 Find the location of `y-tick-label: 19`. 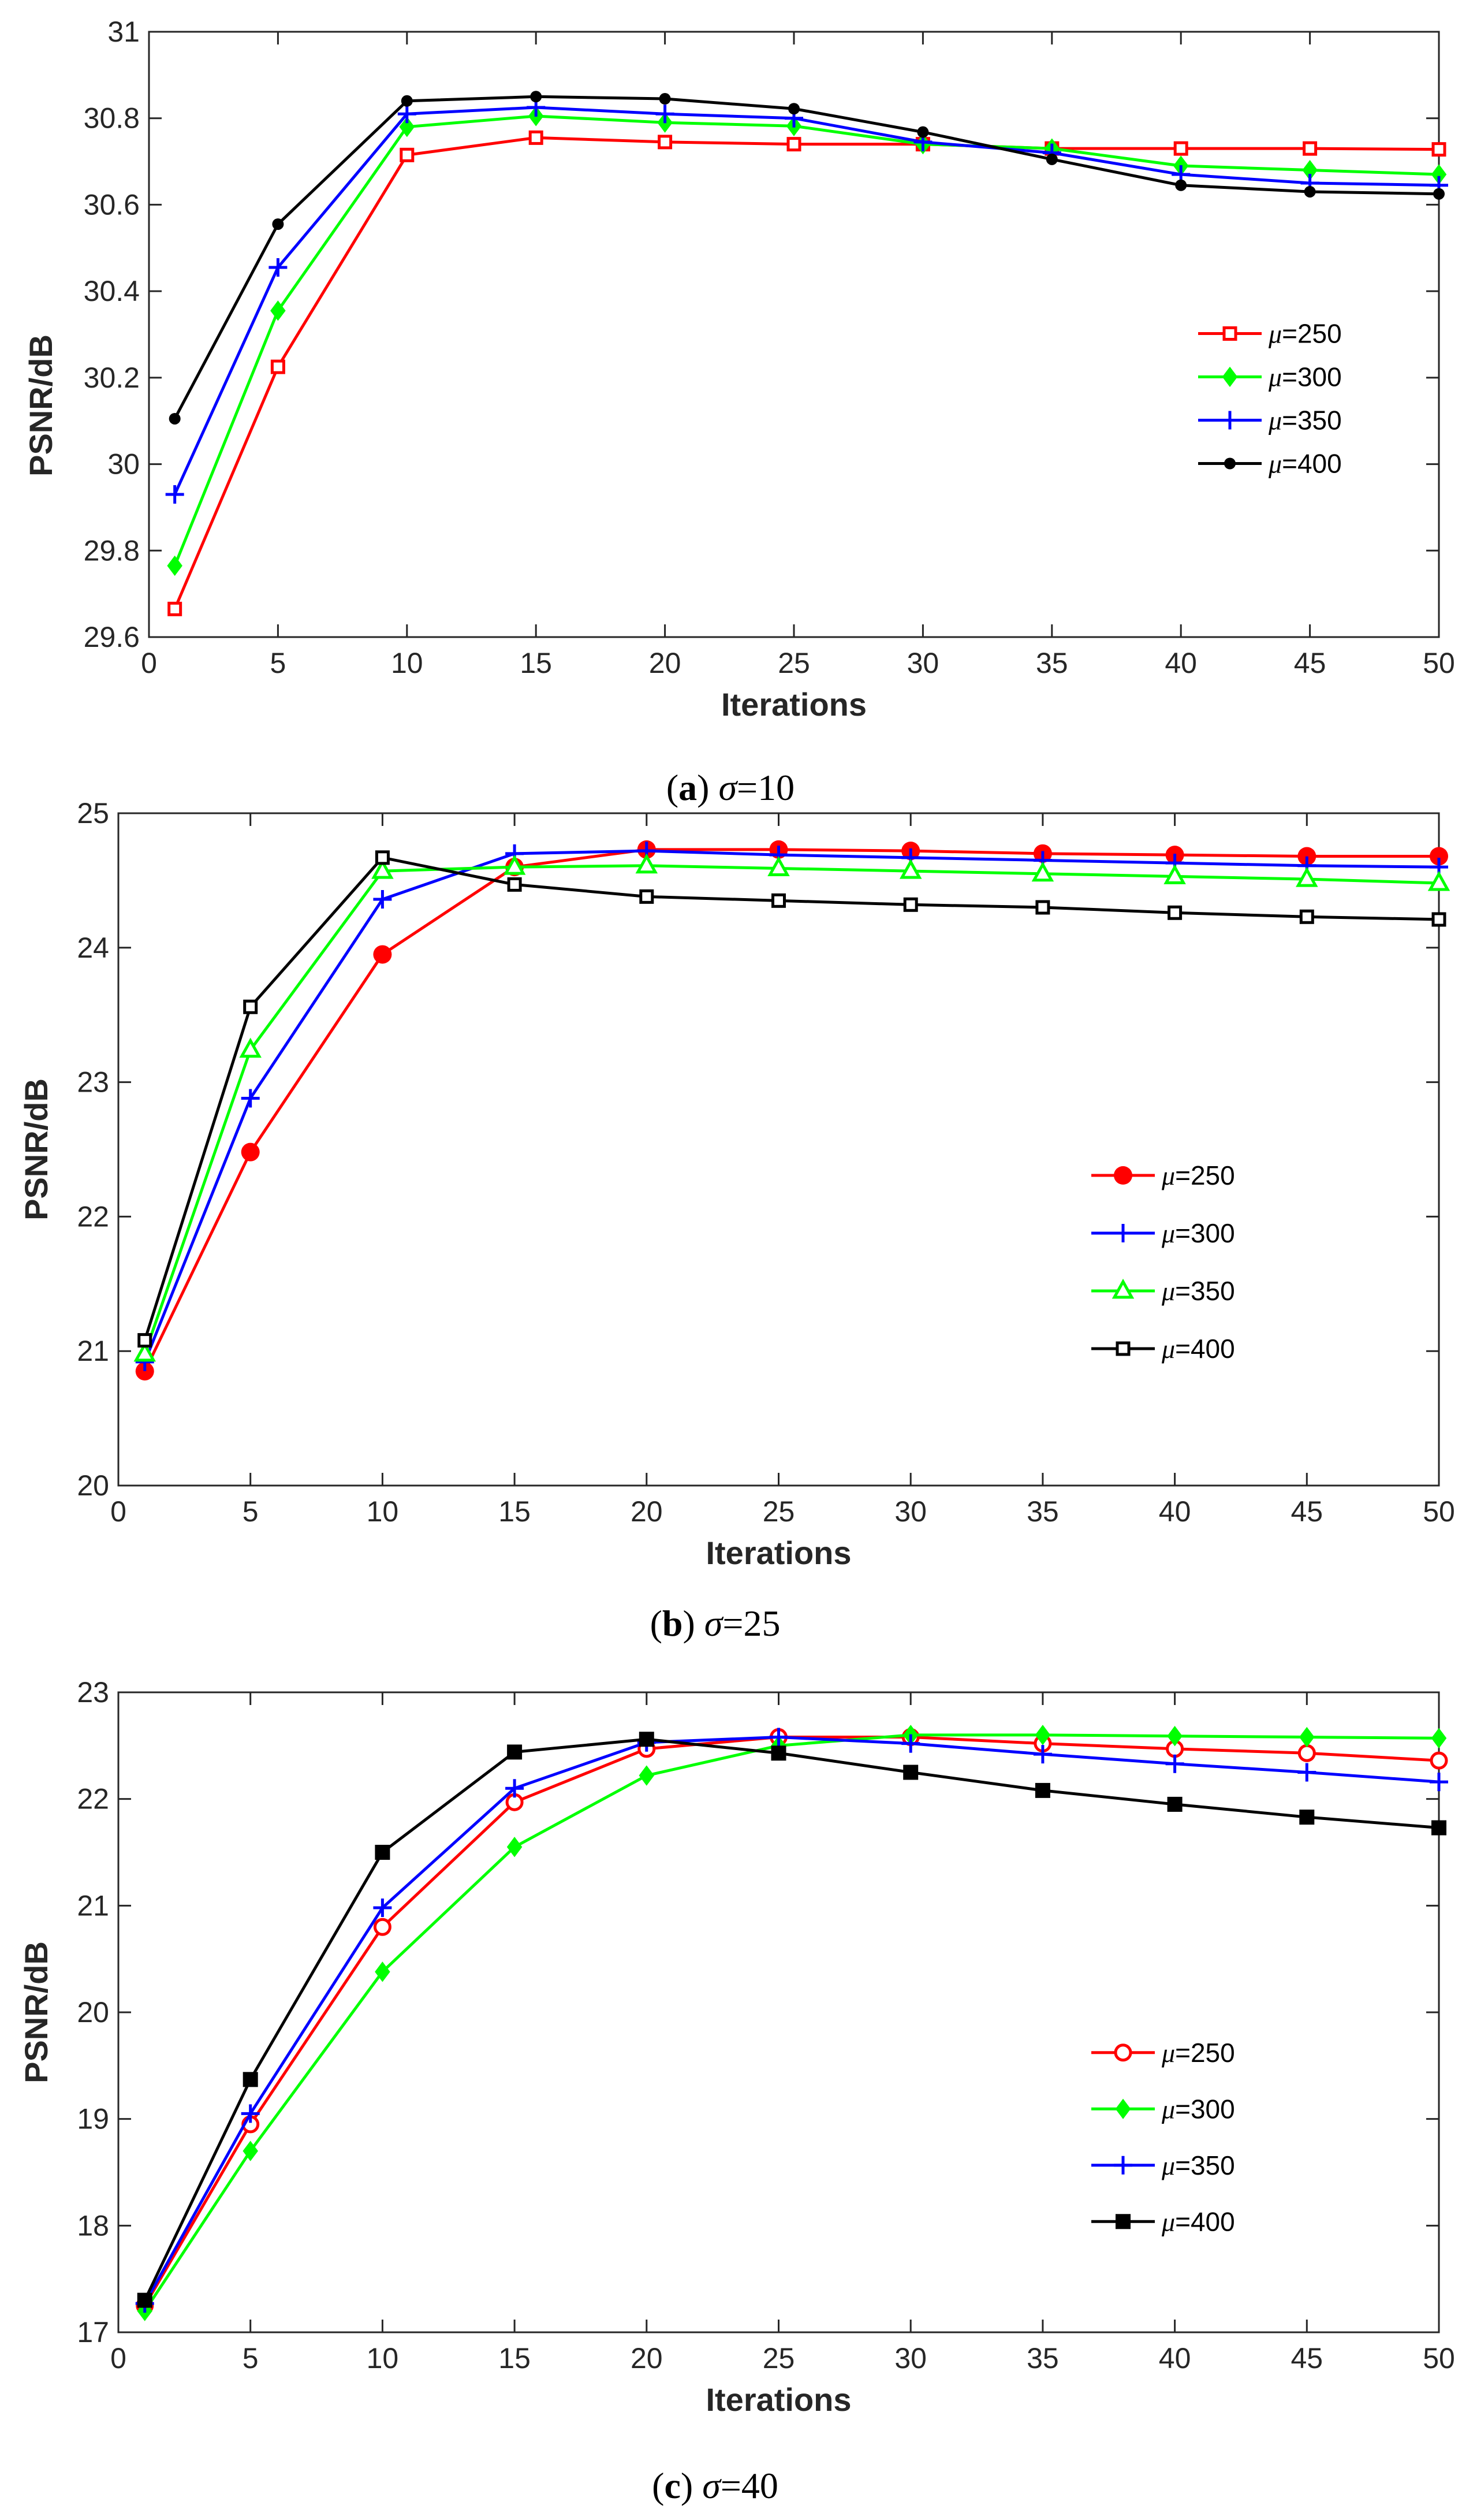

y-tick-label: 19 is located at coordinates (93, 2119).